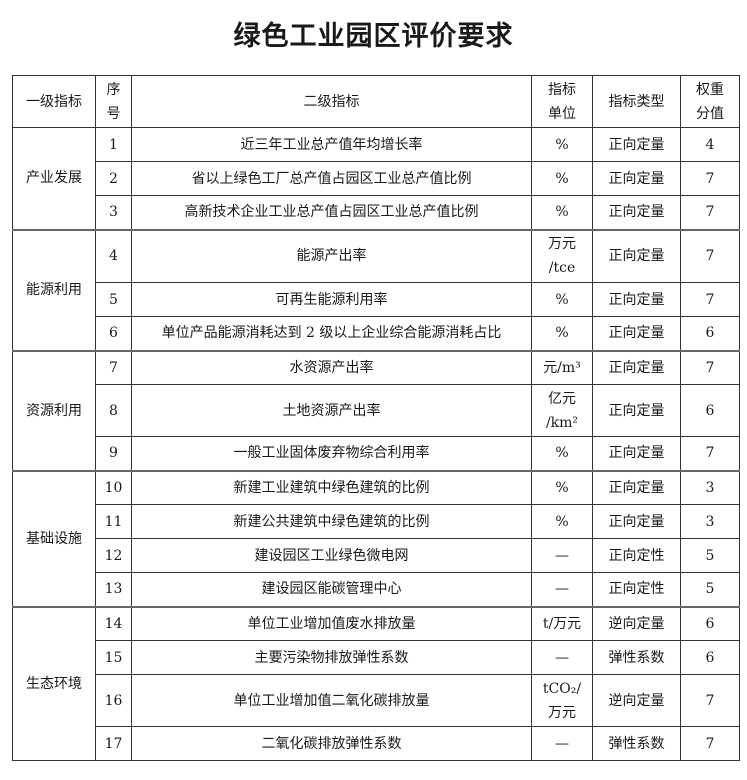  Describe the element at coordinates (331, 367) in the screenshot. I see `level2-indicator: 水资源产出率` at that location.